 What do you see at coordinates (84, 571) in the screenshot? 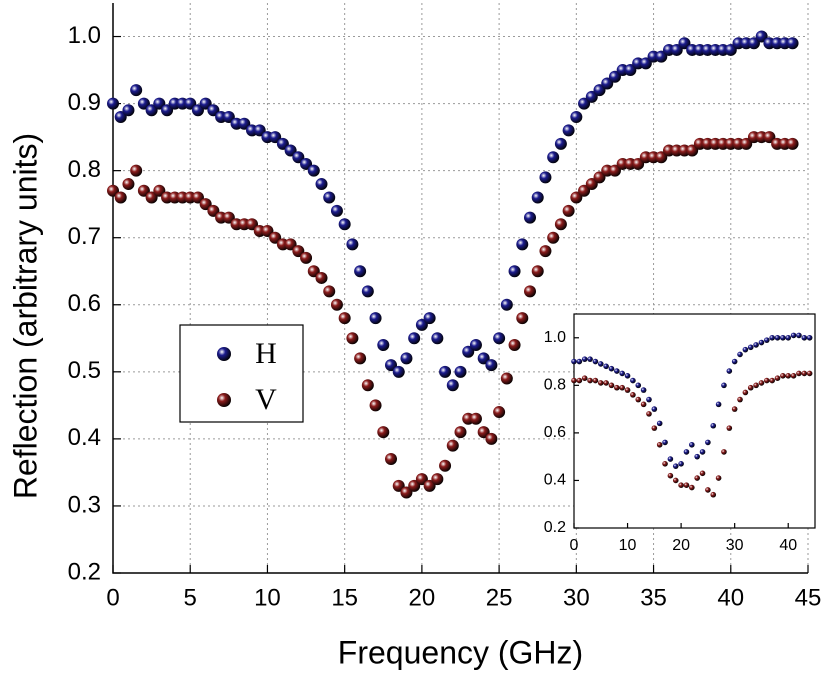
I see `y-tick-label: 0.2` at bounding box center [84, 571].